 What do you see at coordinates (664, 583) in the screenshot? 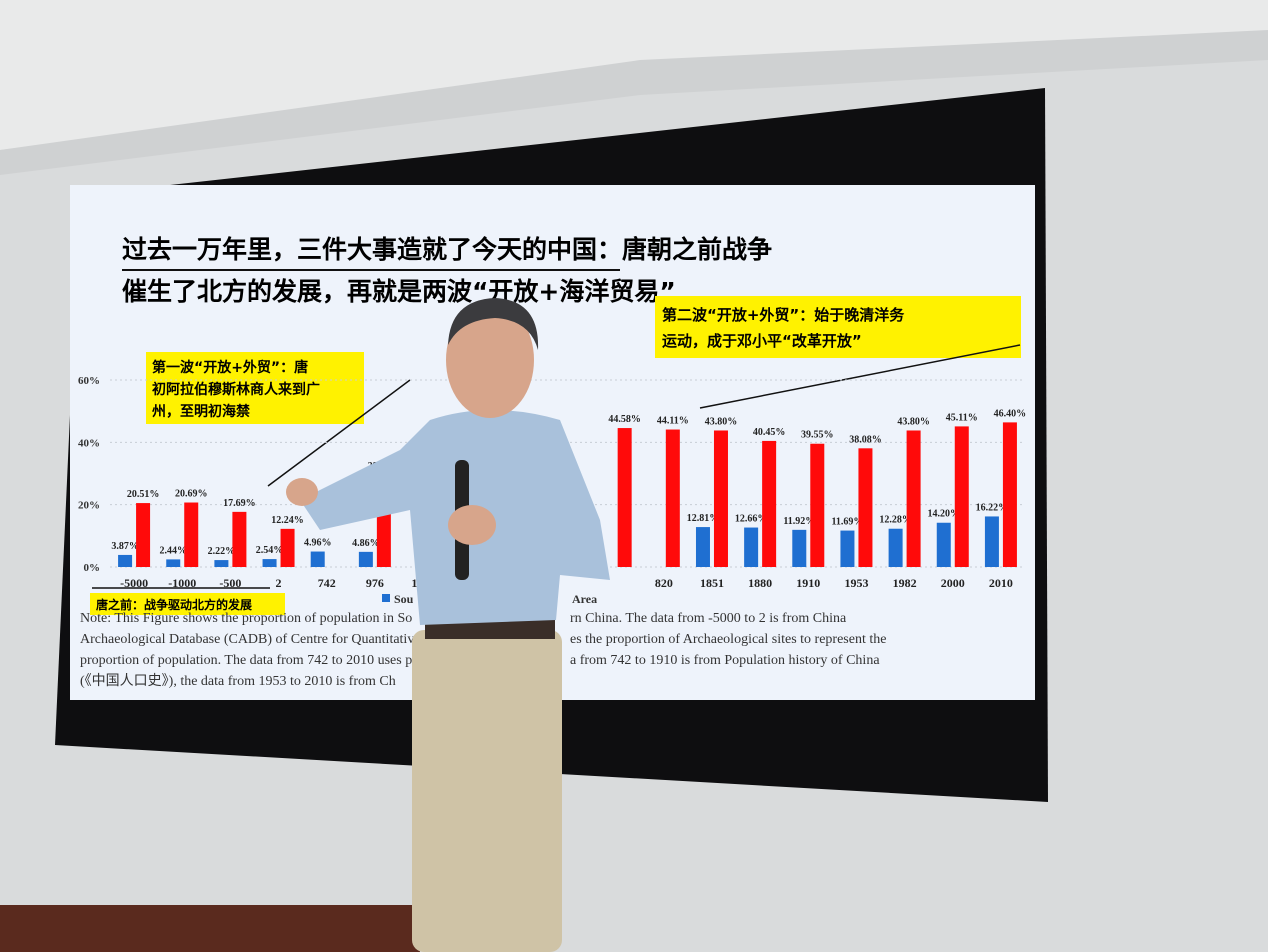
I see `x-tick-label: 820` at bounding box center [664, 583].